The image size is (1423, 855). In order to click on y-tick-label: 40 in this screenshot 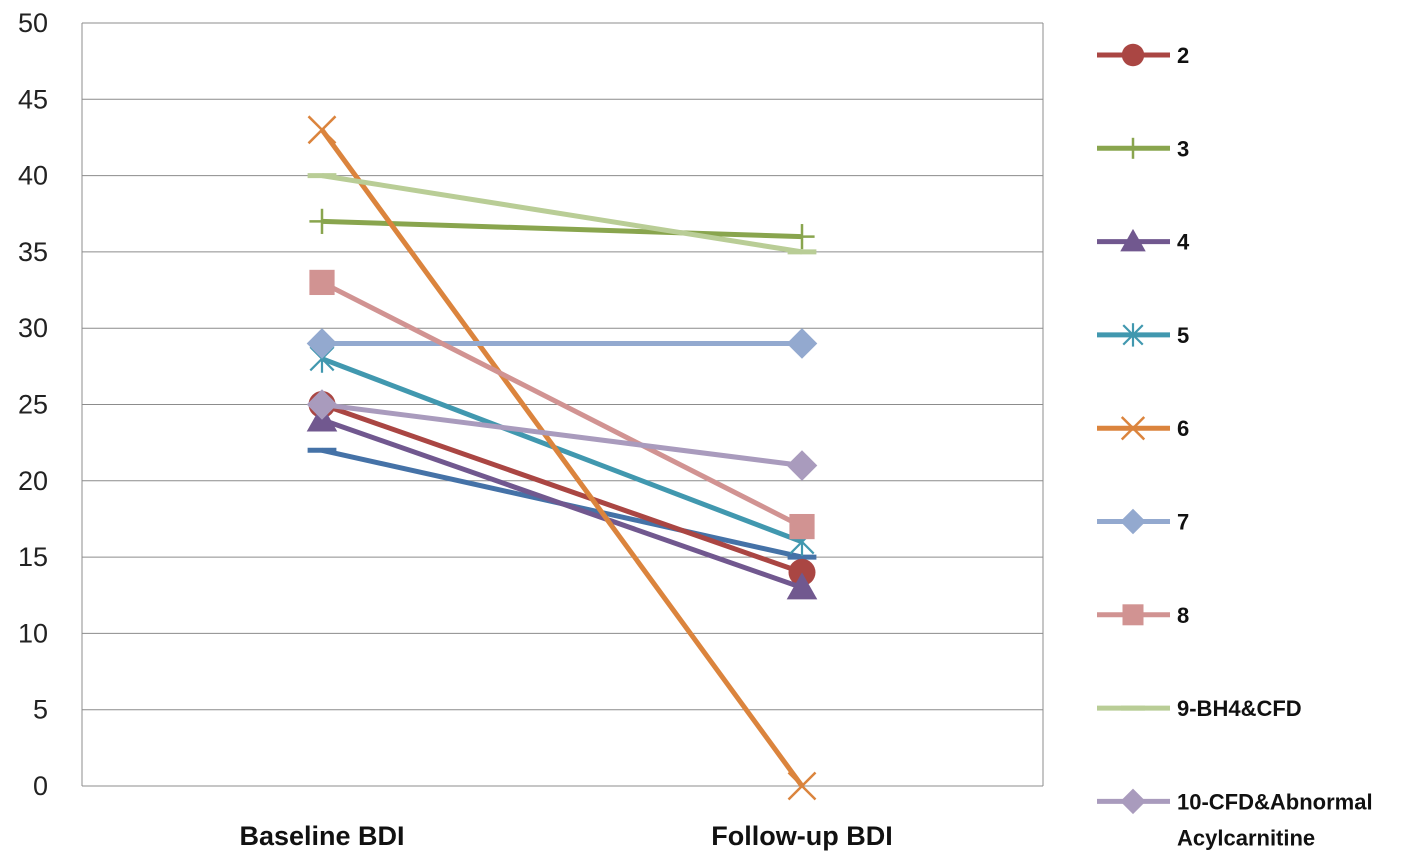, I will do `click(33, 176)`.